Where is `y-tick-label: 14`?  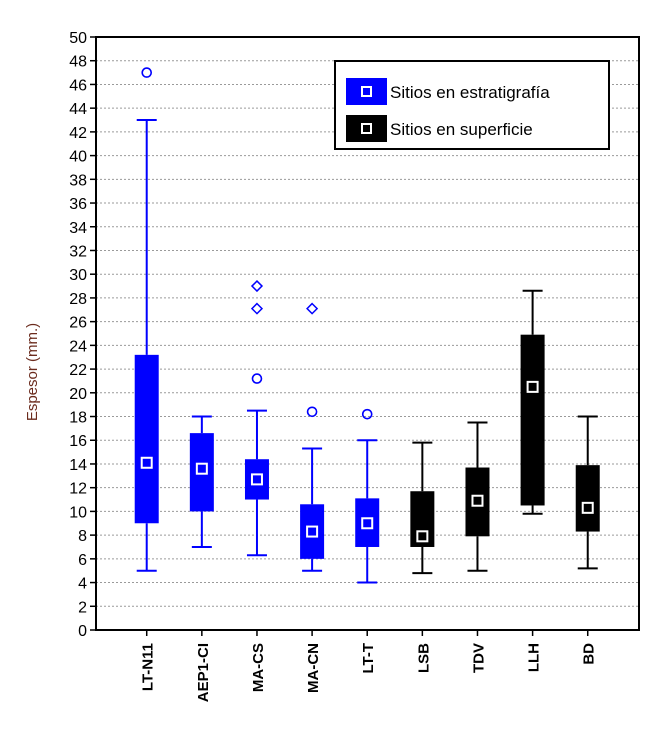 y-tick-label: 14 is located at coordinates (78, 465).